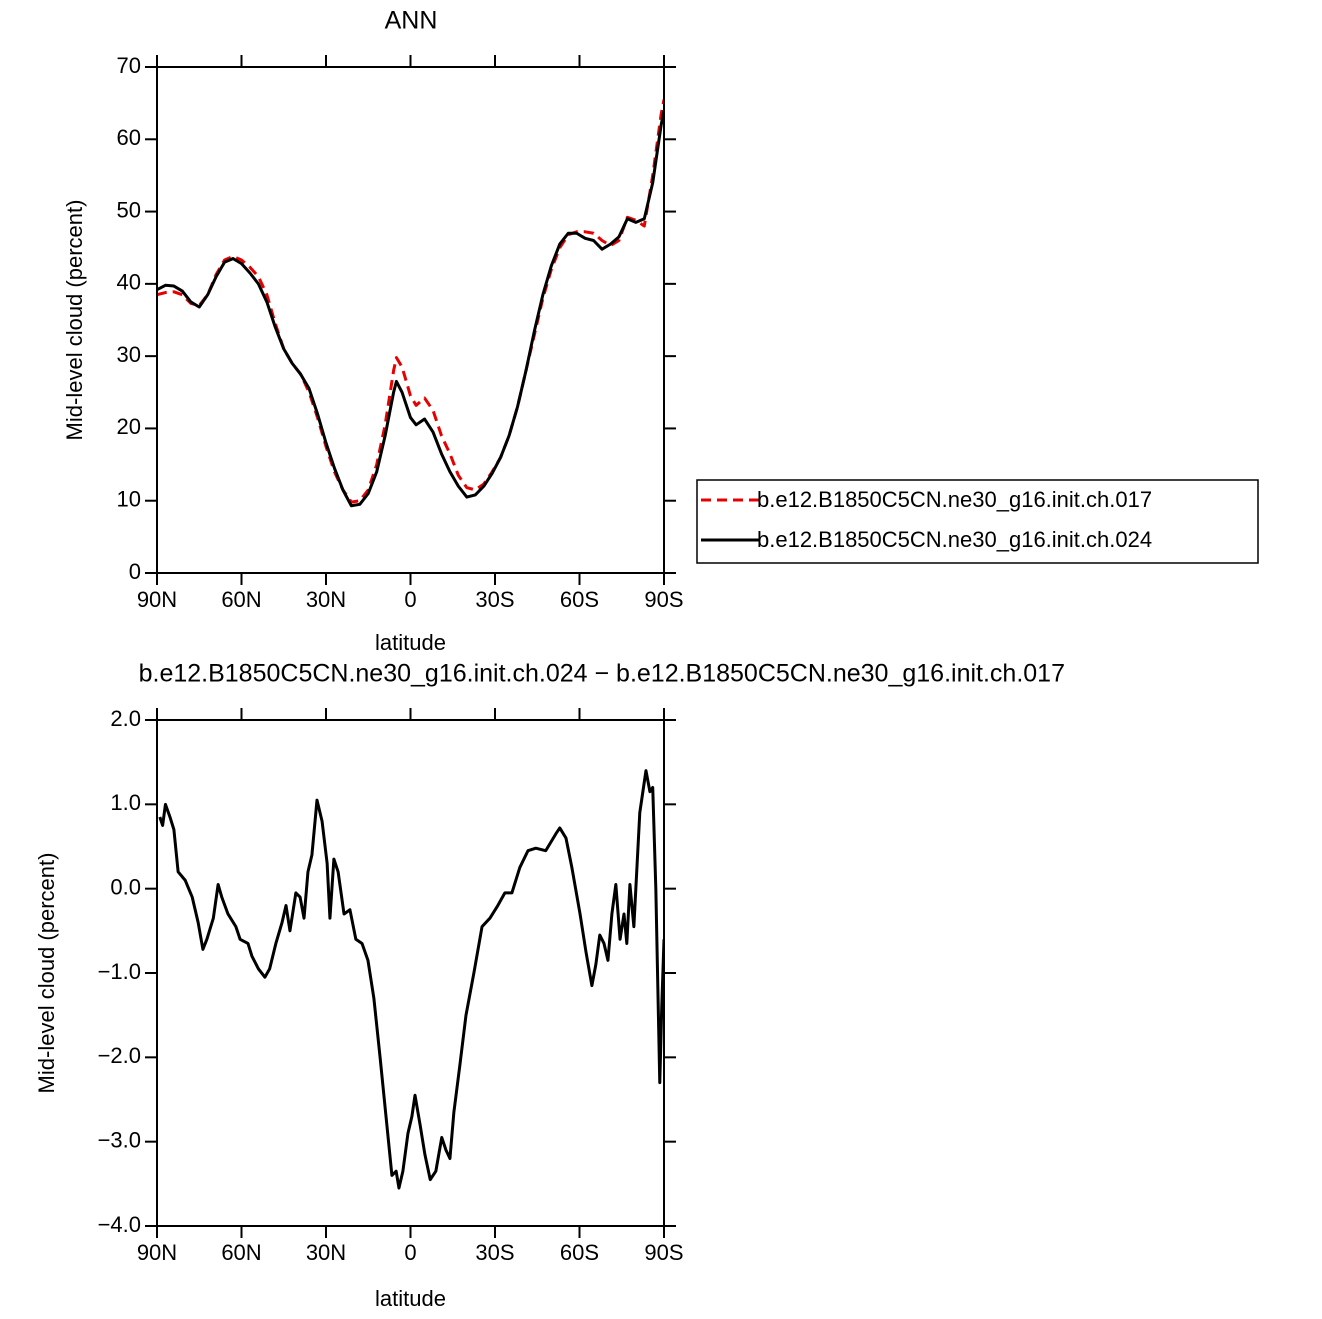  Describe the element at coordinates (135, 571) in the screenshot. I see `y-tick-label: 0` at that location.